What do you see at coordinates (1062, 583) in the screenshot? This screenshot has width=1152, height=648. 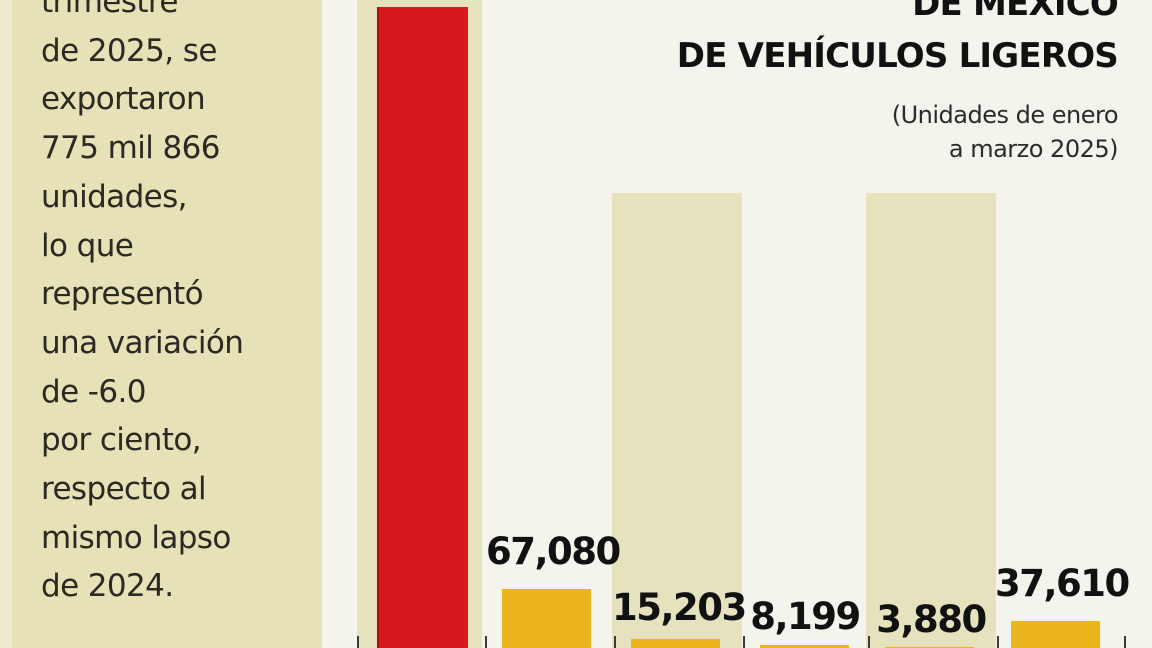 I see `bar-6-value: 37,610` at bounding box center [1062, 583].